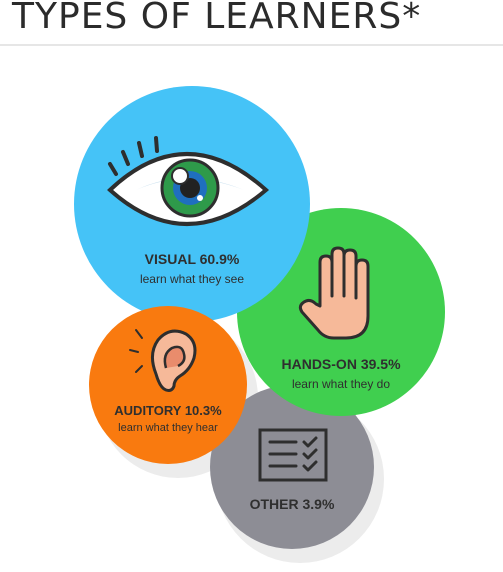 The image size is (503, 572). I want to click on auditory-description: learn what they hear, so click(168, 428).